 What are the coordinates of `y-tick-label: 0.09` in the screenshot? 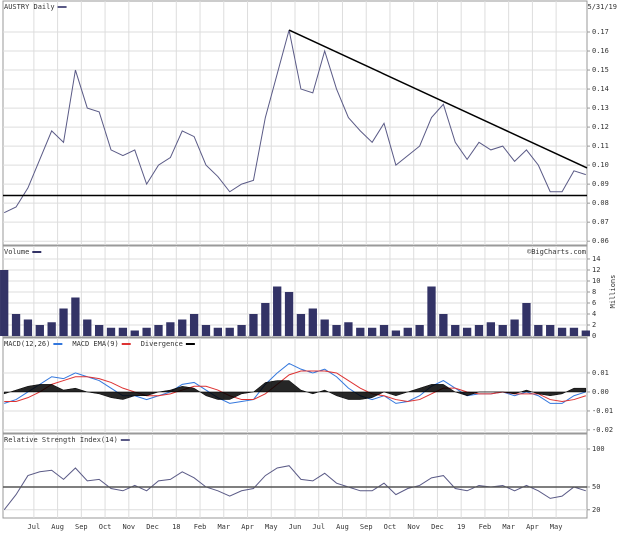 It's located at (600, 184).